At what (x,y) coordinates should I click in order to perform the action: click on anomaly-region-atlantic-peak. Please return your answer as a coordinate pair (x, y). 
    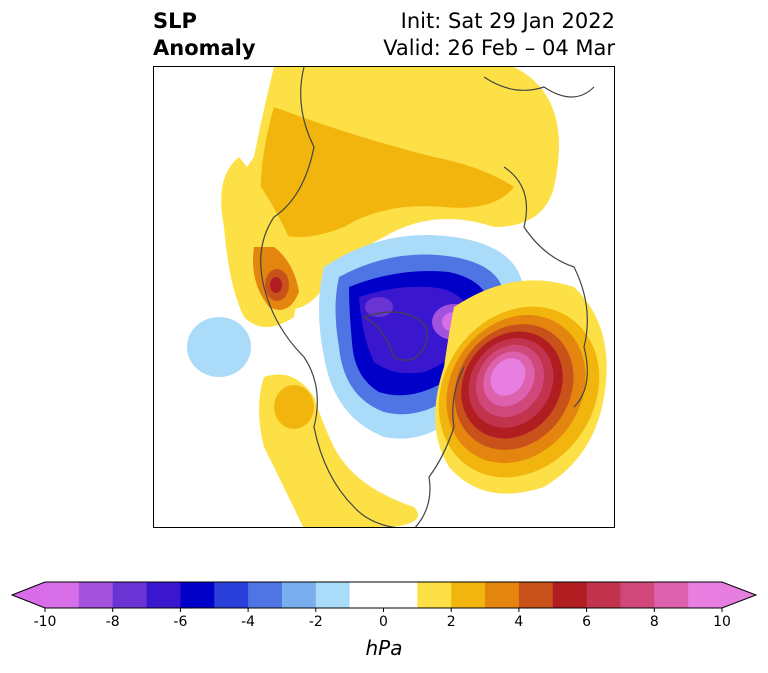
    Looking at the image, I should click on (508, 377).